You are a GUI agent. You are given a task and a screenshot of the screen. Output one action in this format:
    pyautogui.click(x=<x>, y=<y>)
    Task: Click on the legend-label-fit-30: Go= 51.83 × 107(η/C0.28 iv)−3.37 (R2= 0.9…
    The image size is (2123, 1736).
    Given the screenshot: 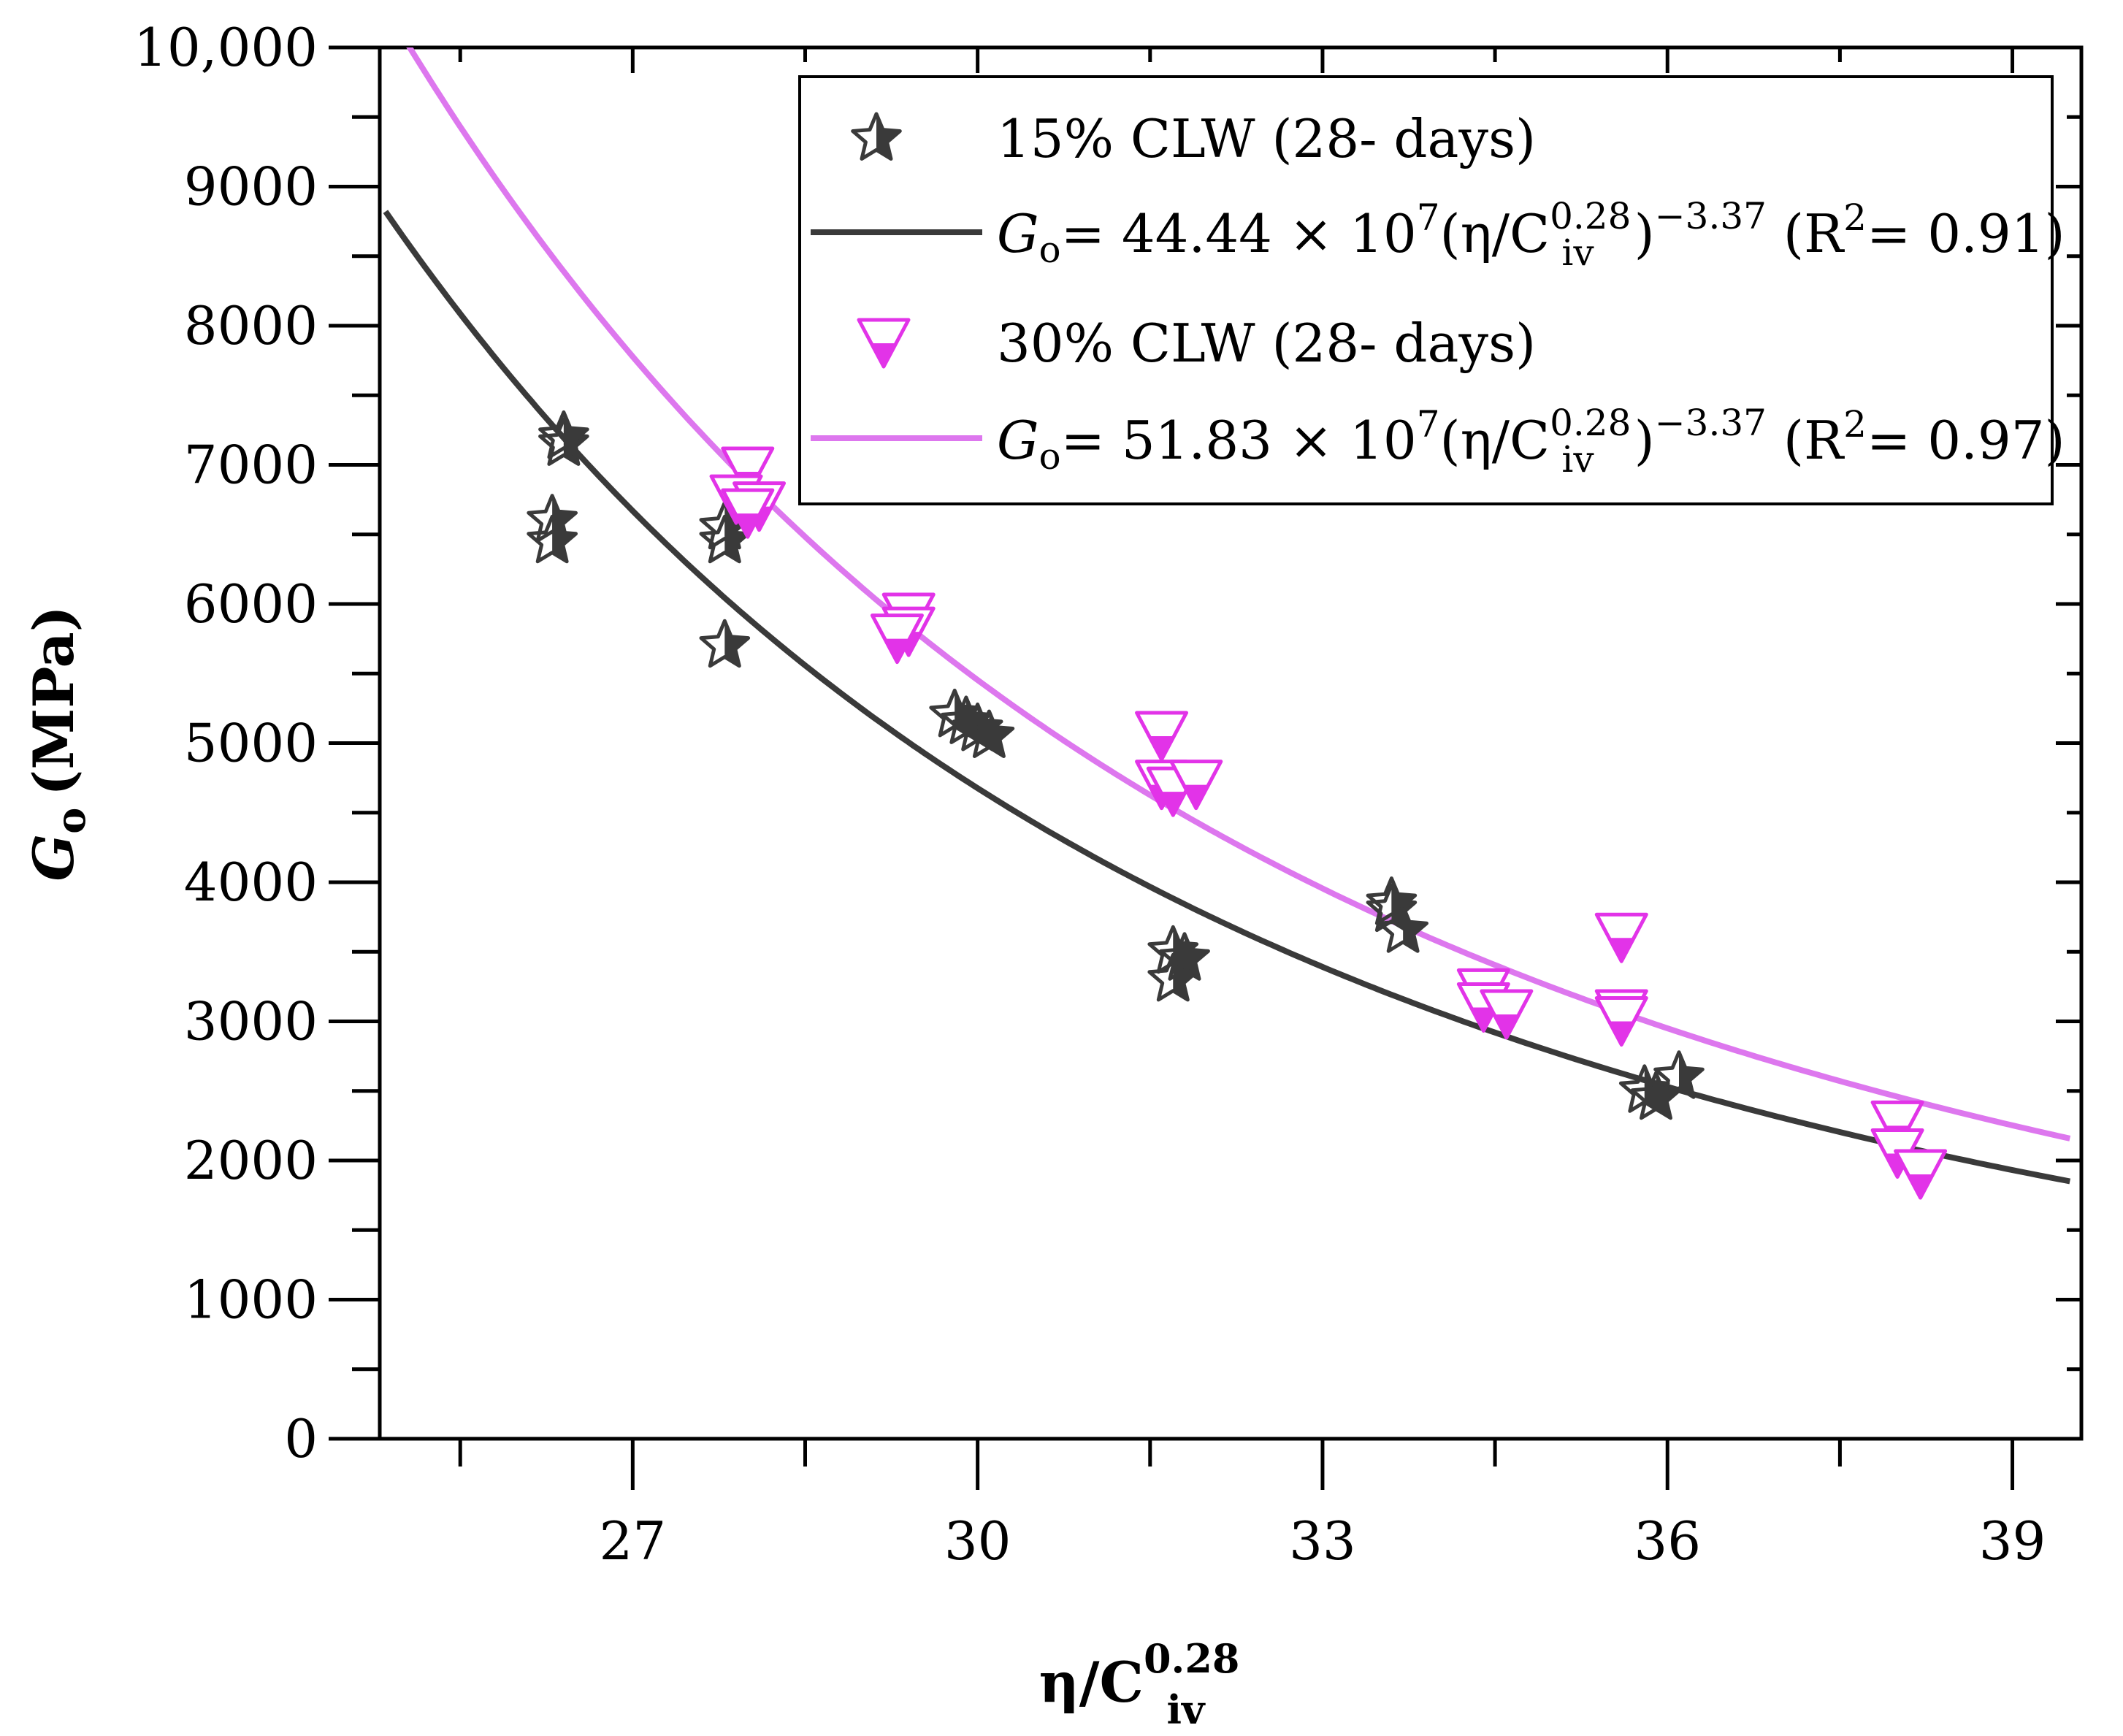 What is the action you would take?
    pyautogui.click(x=1531, y=441)
    